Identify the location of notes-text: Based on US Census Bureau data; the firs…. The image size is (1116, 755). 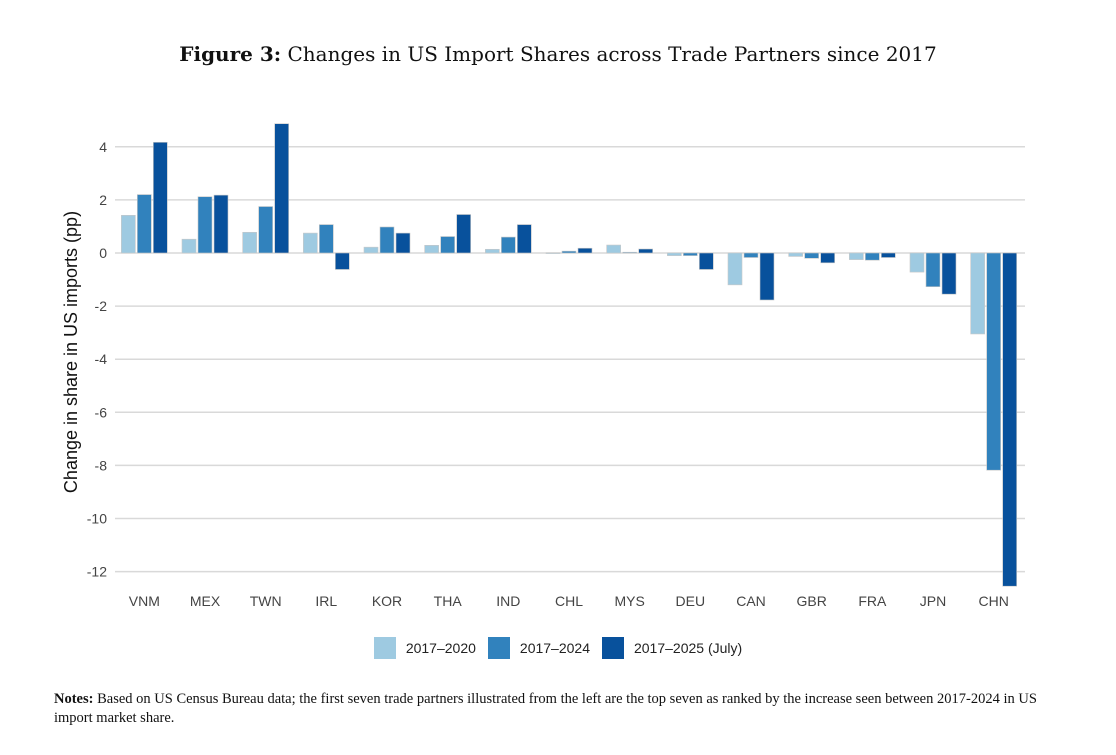
(545, 708).